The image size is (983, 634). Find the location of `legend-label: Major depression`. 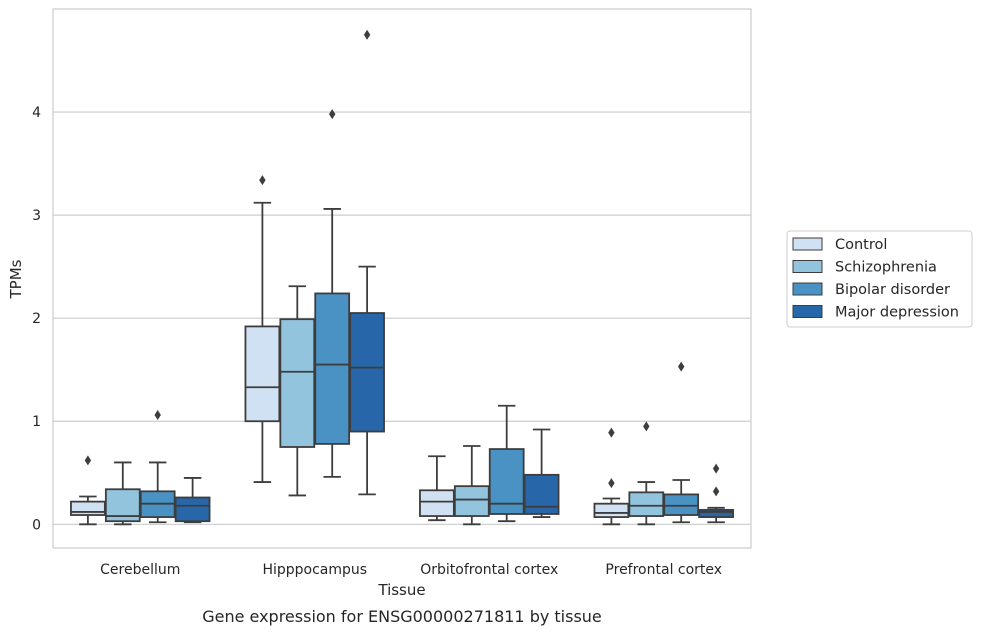

legend-label: Major depression is located at coordinates (897, 313).